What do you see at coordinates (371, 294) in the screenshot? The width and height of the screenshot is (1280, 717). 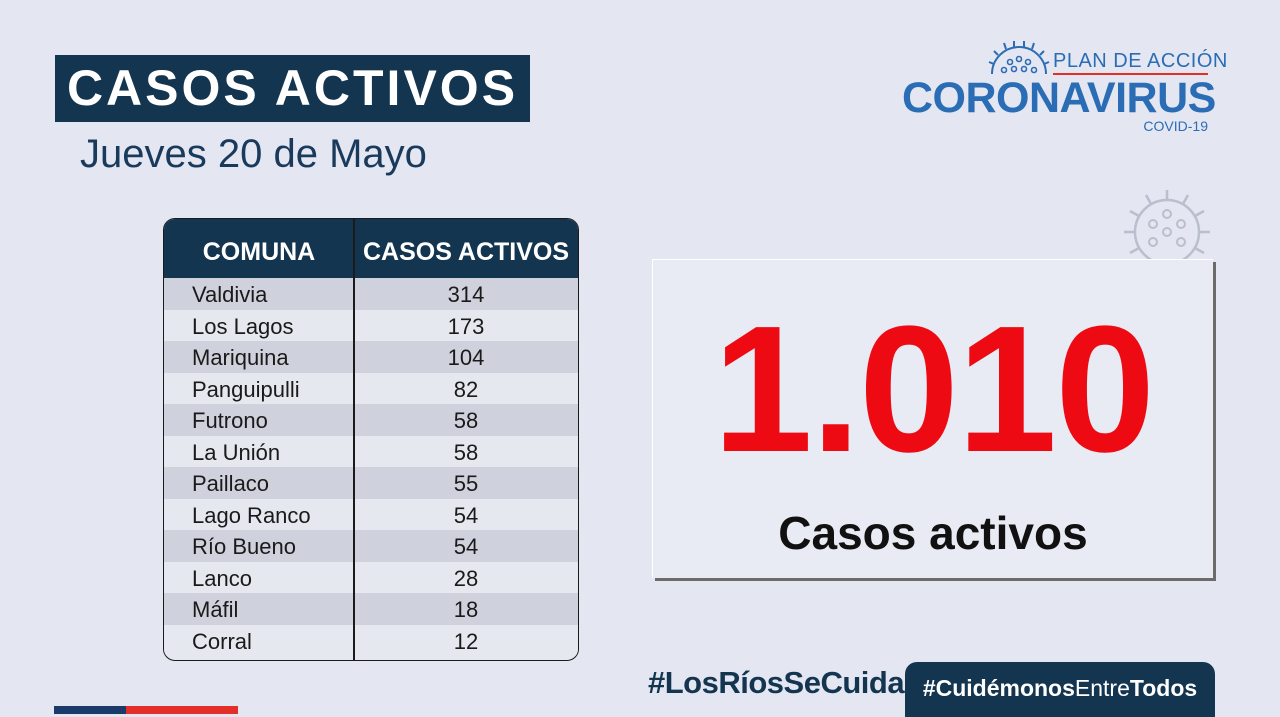 I see `table-row: Valdivia 314` at bounding box center [371, 294].